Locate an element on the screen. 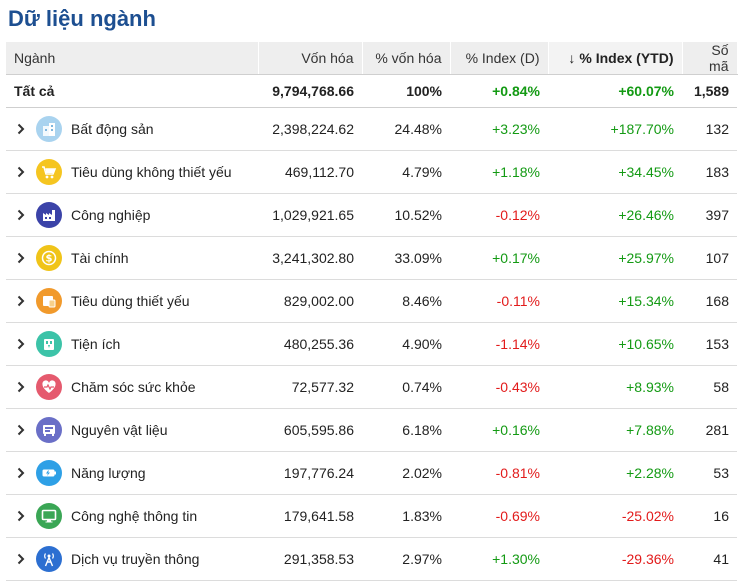 The height and width of the screenshot is (581, 741). market-cap-cell: 291,358.53 is located at coordinates (310, 559).